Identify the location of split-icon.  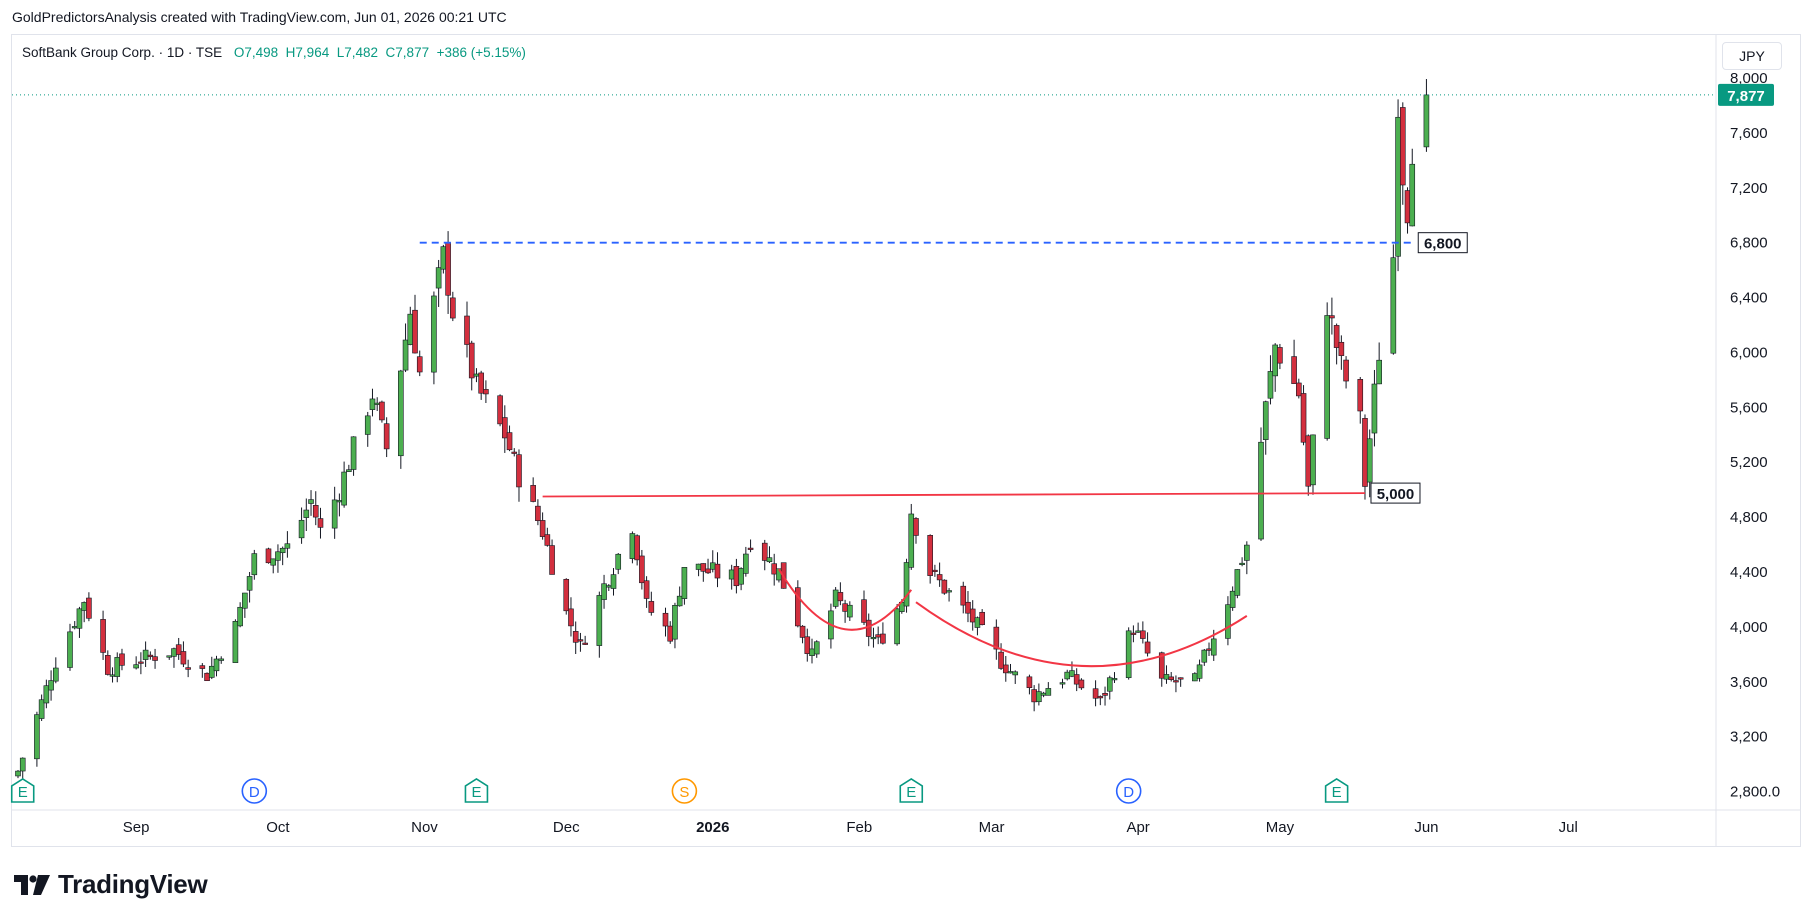
(684, 791).